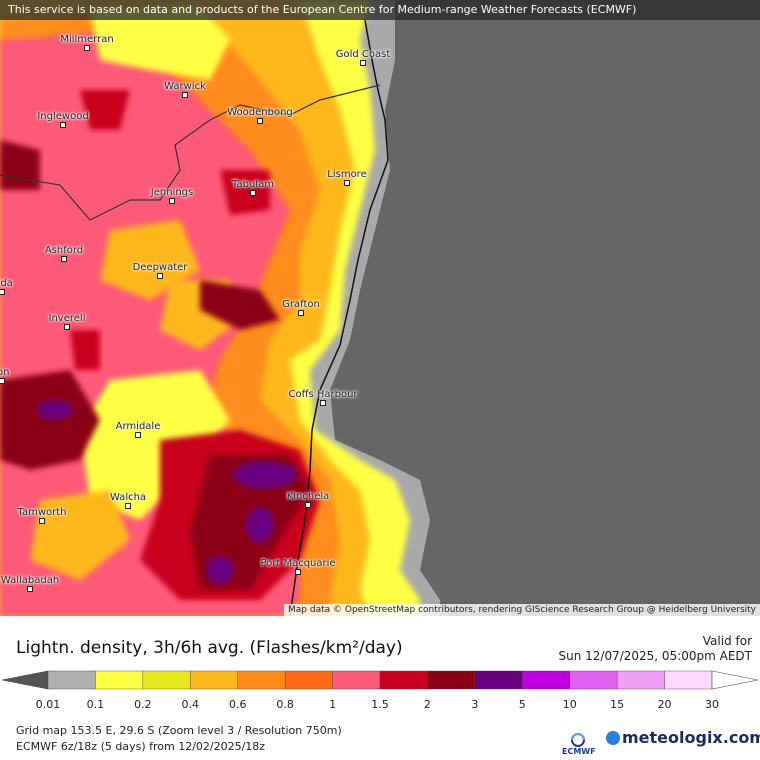  Describe the element at coordinates (95, 704) in the screenshot. I see `scale-tick-label: 0.1` at that location.